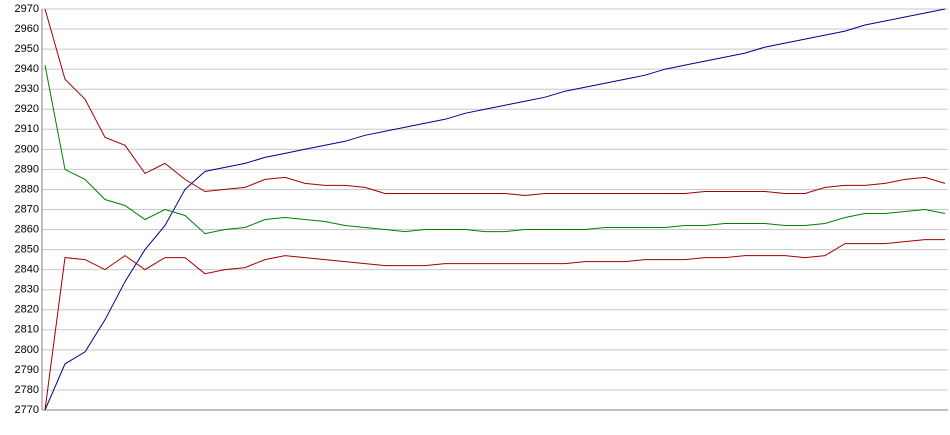 The image size is (950, 435). Describe the element at coordinates (27, 370) in the screenshot. I see `y-tick-label: 2790` at that location.